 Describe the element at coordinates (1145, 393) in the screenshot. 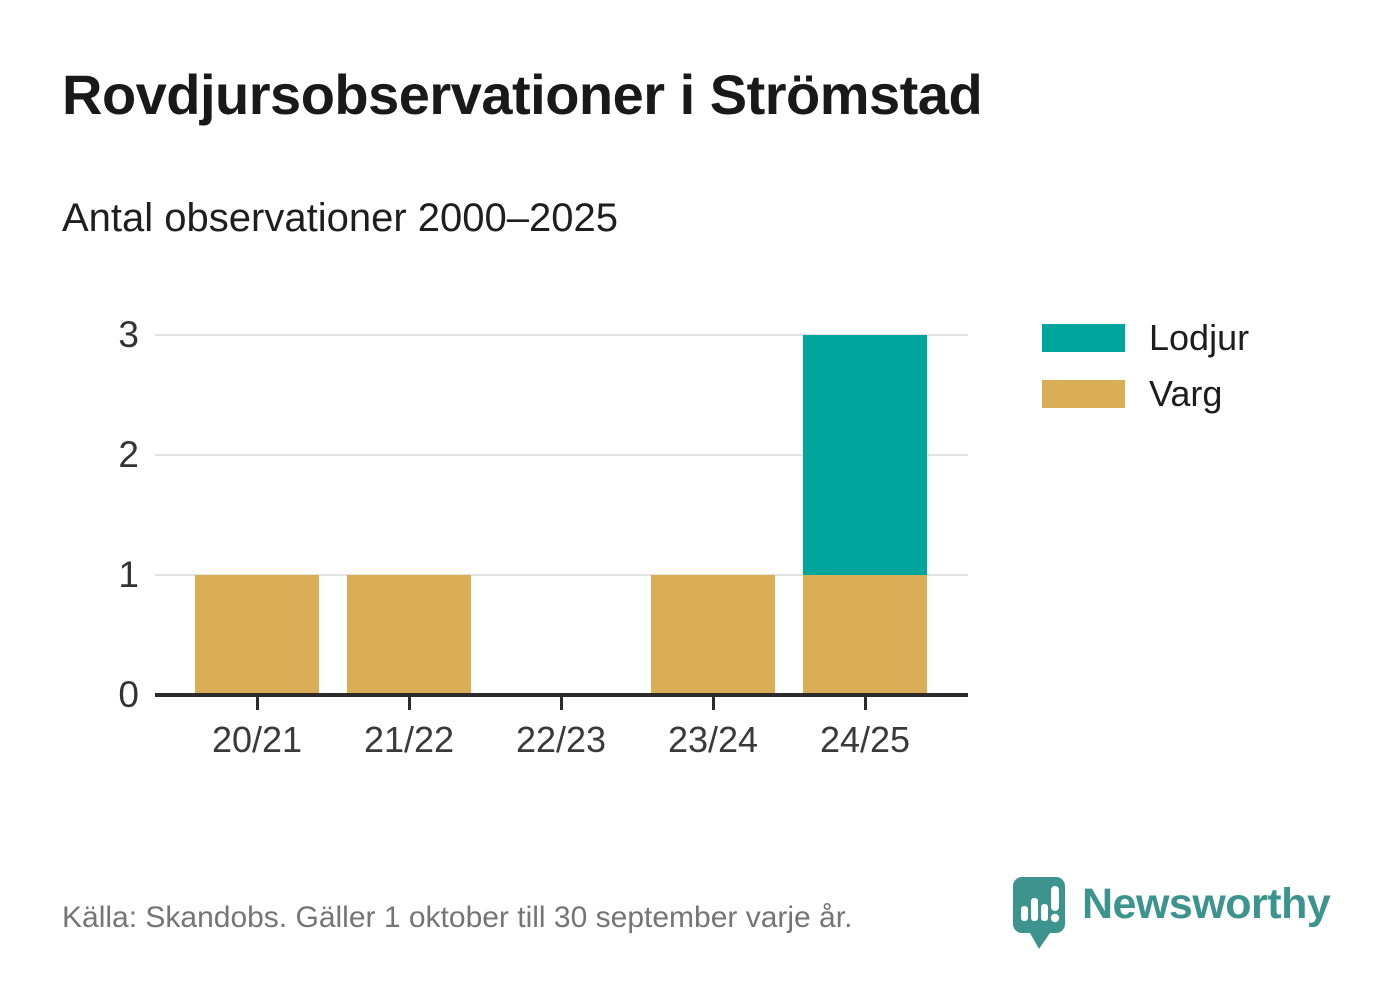

I see `legend-item-varg: Varg` at that location.